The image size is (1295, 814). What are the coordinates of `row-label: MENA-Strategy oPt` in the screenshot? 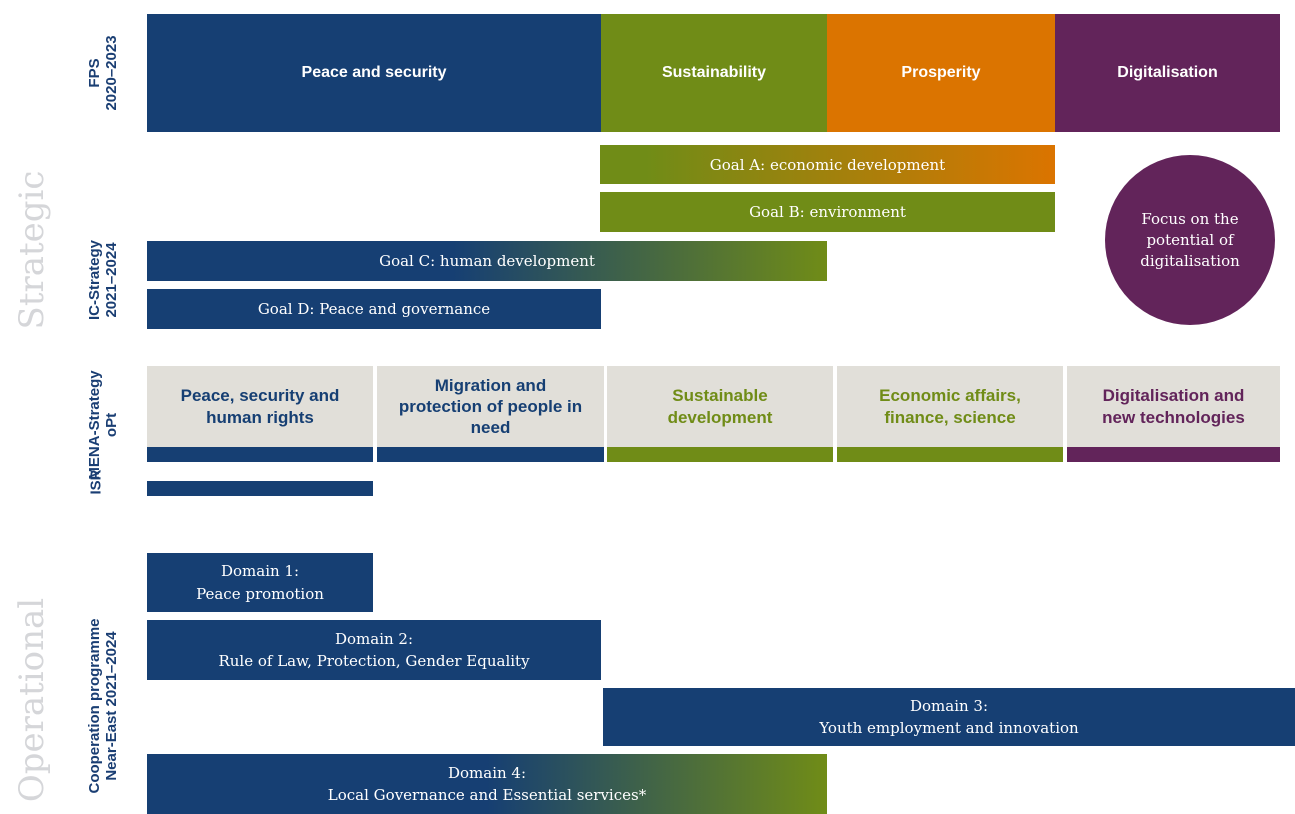 It's located at (103, 424).